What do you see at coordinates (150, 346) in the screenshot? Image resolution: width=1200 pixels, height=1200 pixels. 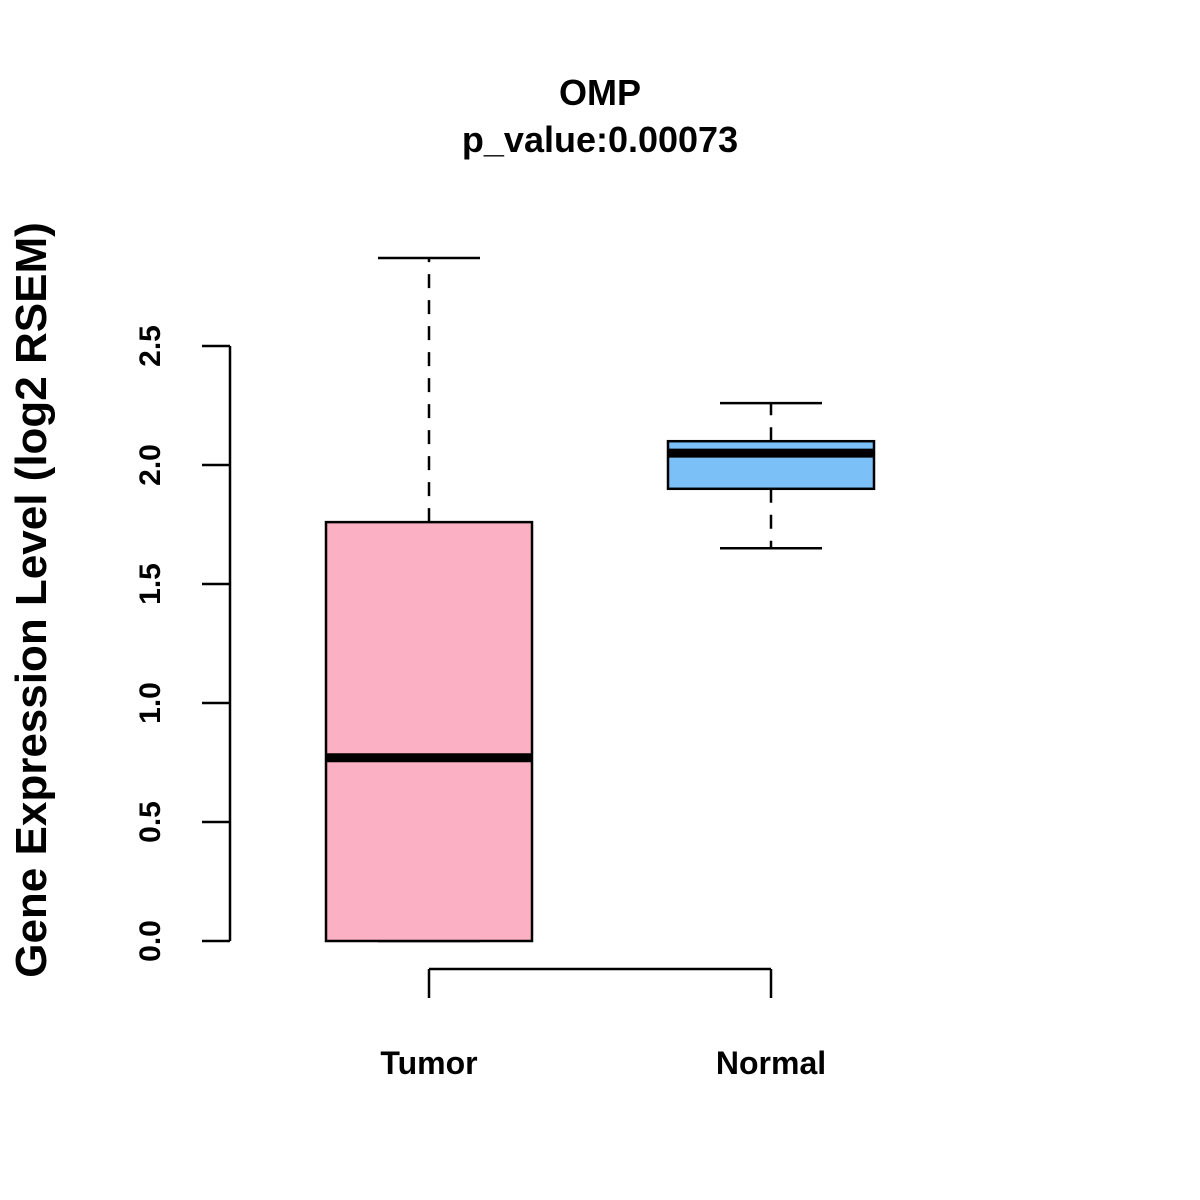 I see `y-tick-label: 2.5` at bounding box center [150, 346].